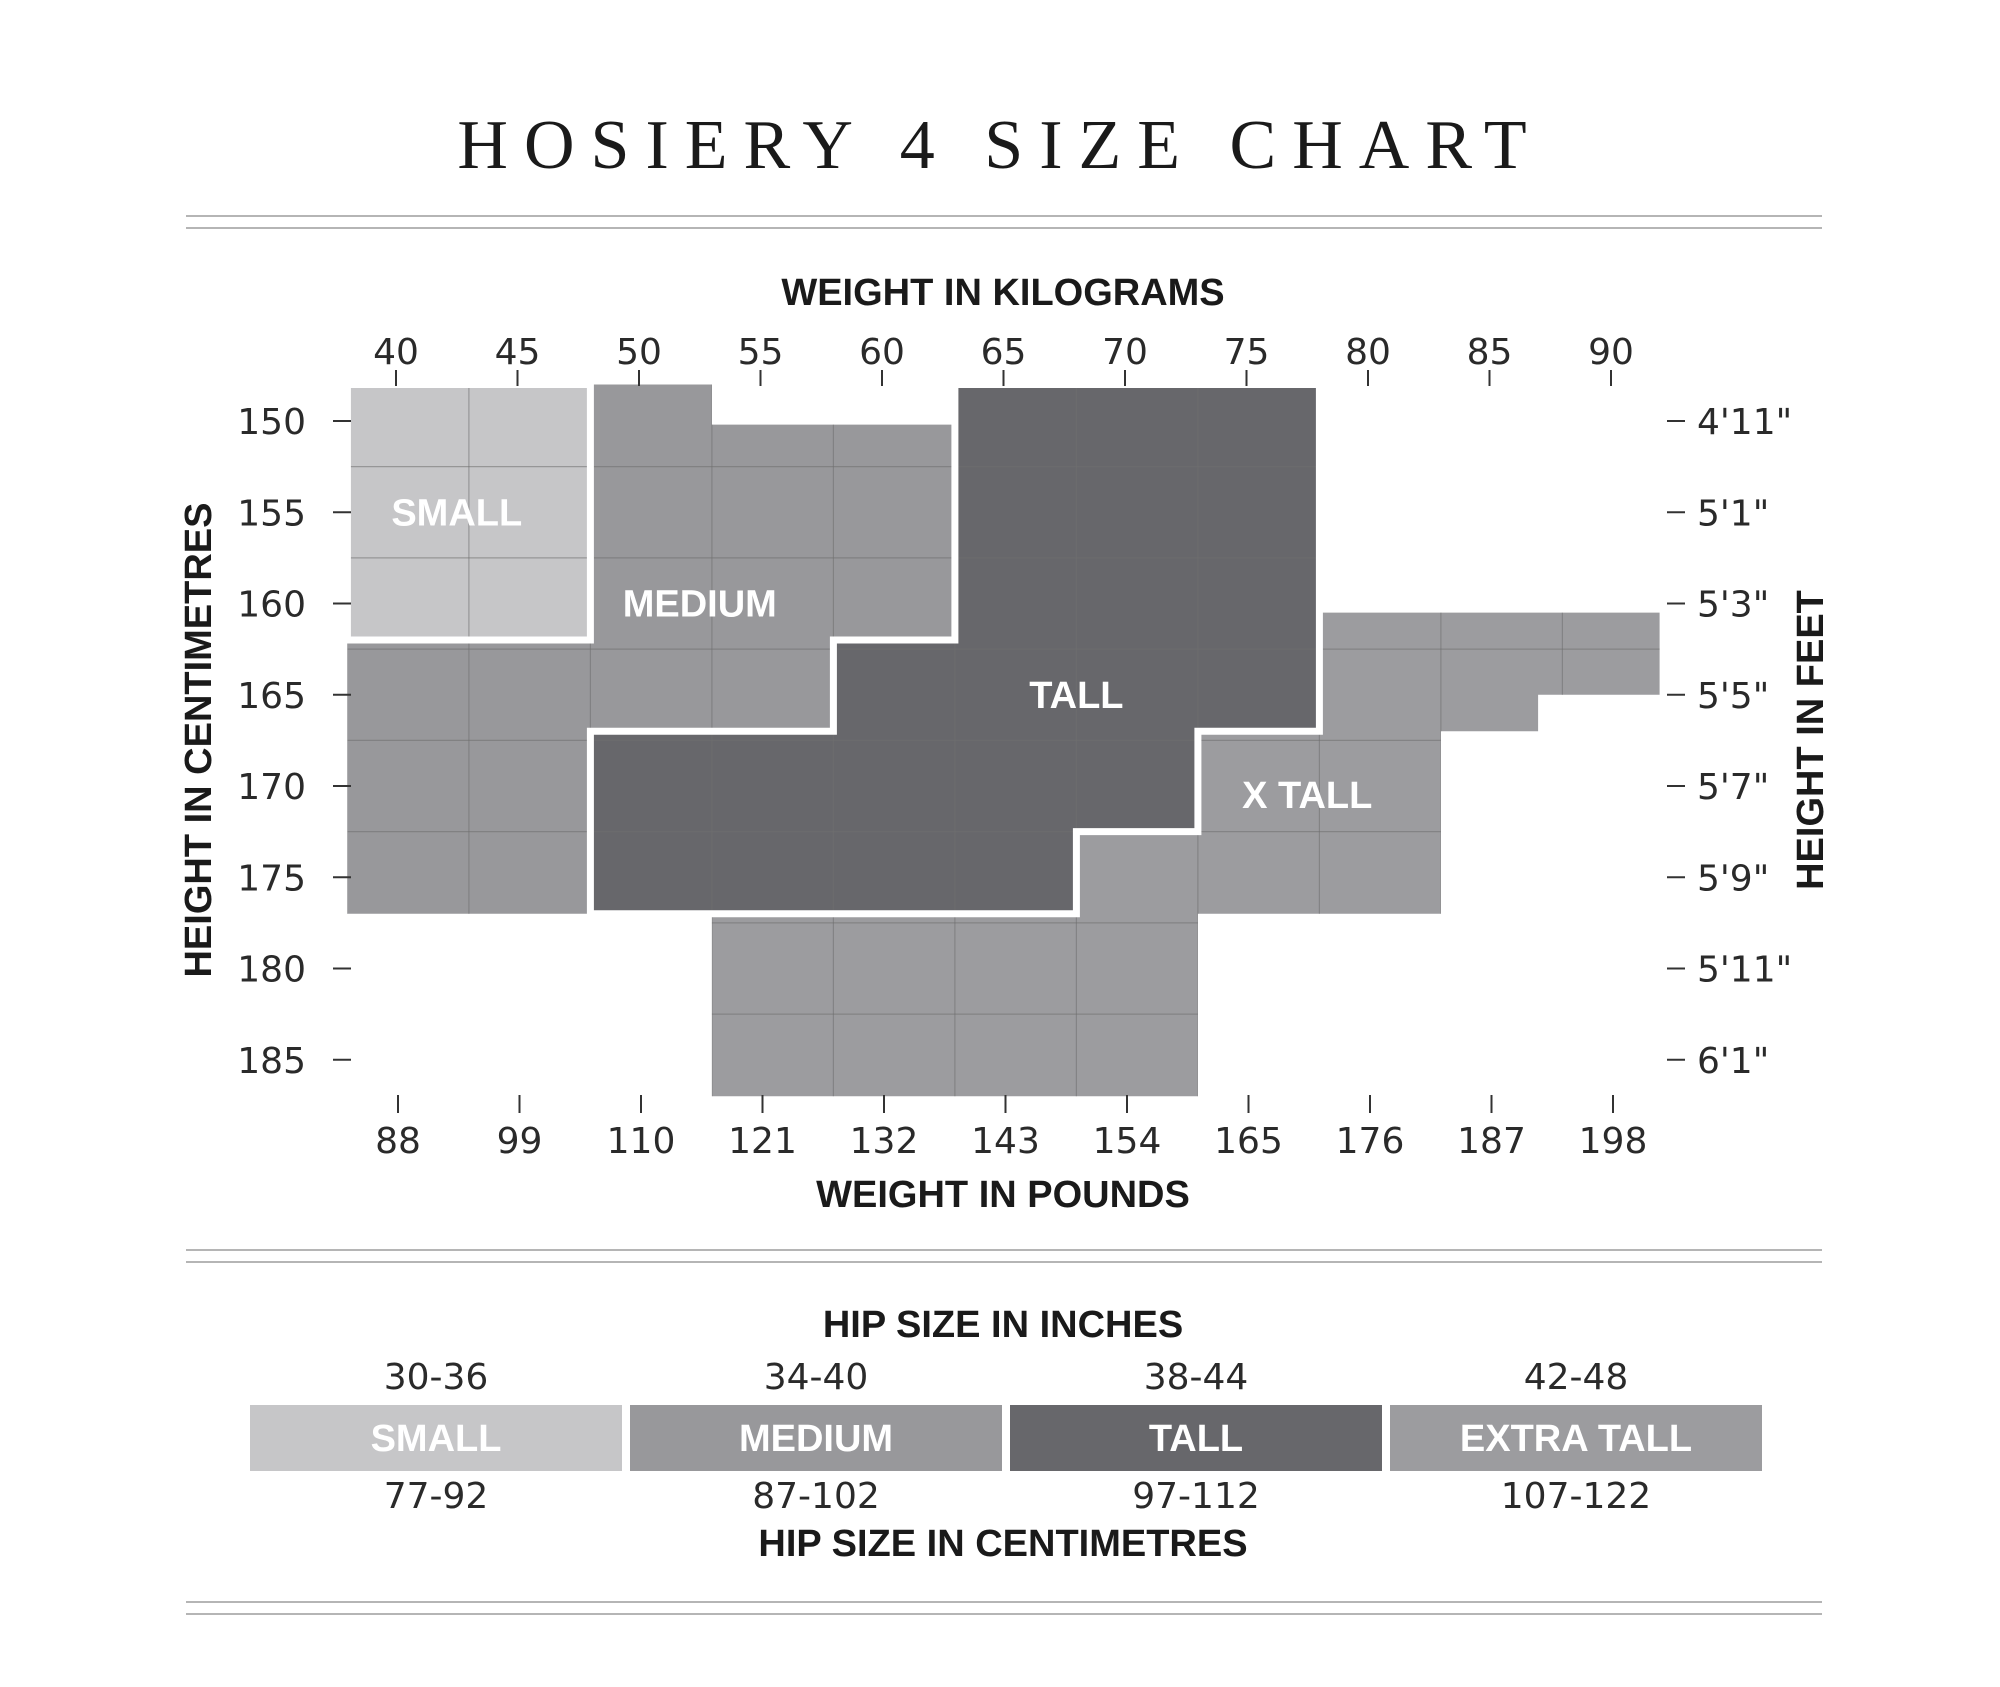 The image size is (2000, 1687). Describe the element at coordinates (1002, 1544) in the screenshot. I see `hip-cm-title: HIP SIZE IN CENTIMETRES` at that location.